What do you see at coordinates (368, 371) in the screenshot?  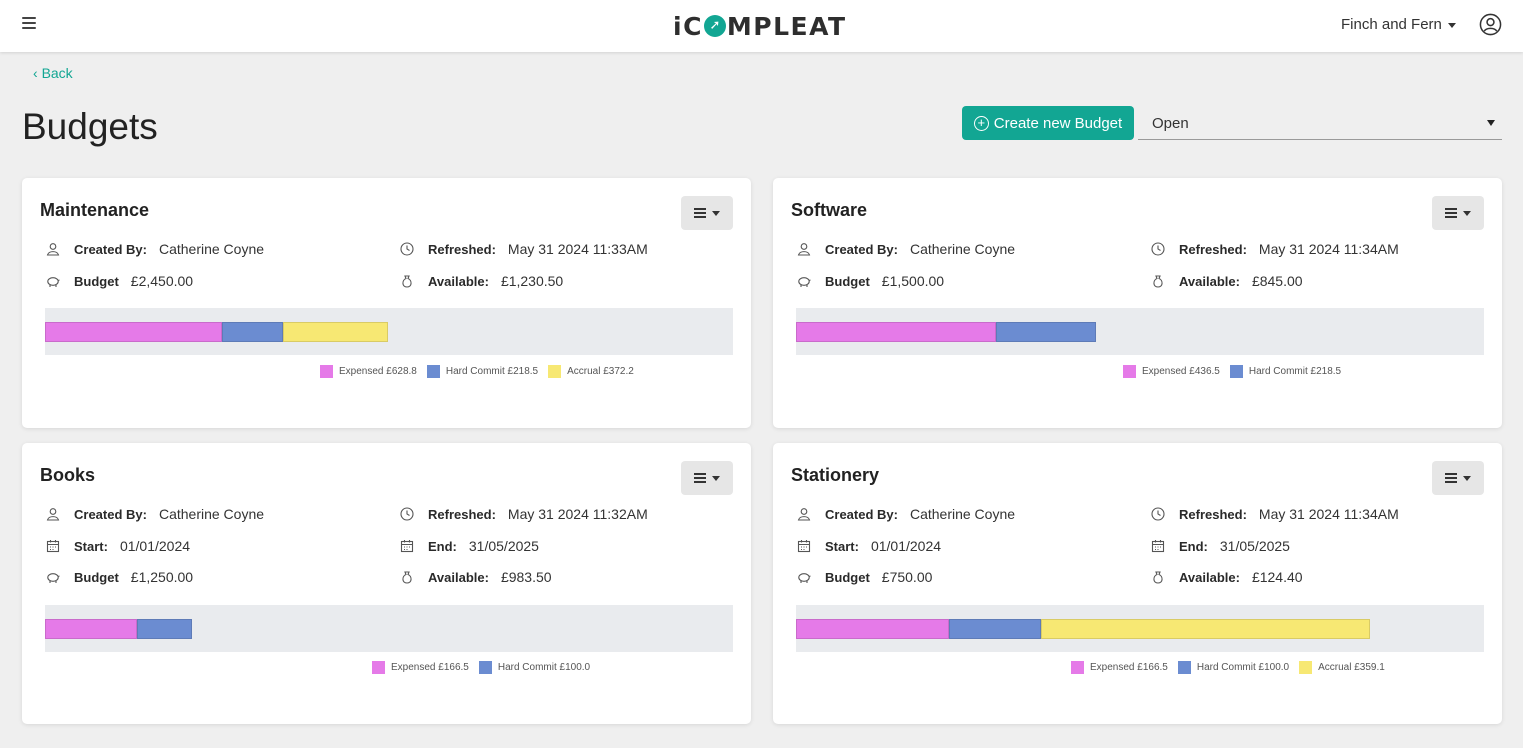 I see `legend-item-expensed: Expensed £628.8` at bounding box center [368, 371].